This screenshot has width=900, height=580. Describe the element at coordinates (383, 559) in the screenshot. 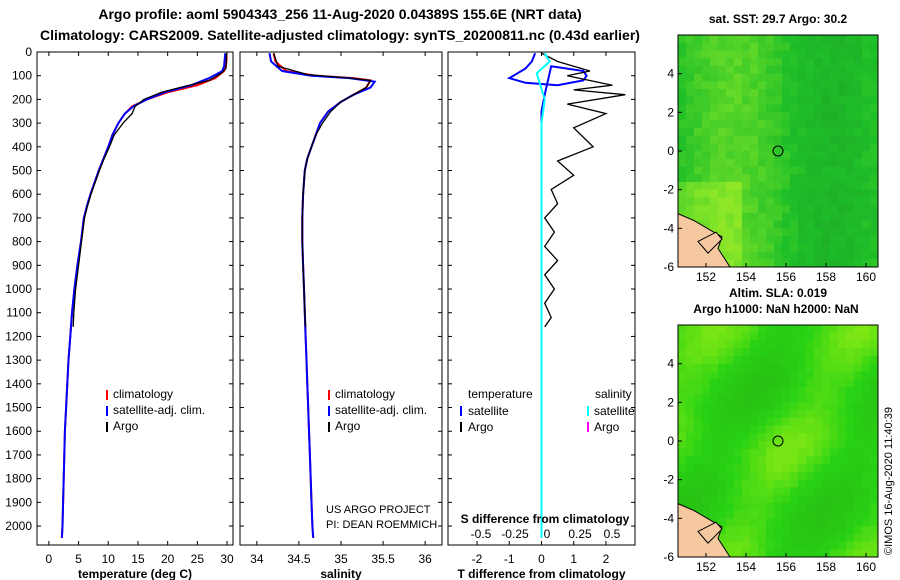

I see `x-tick-label-sal-3: 35.5` at that location.